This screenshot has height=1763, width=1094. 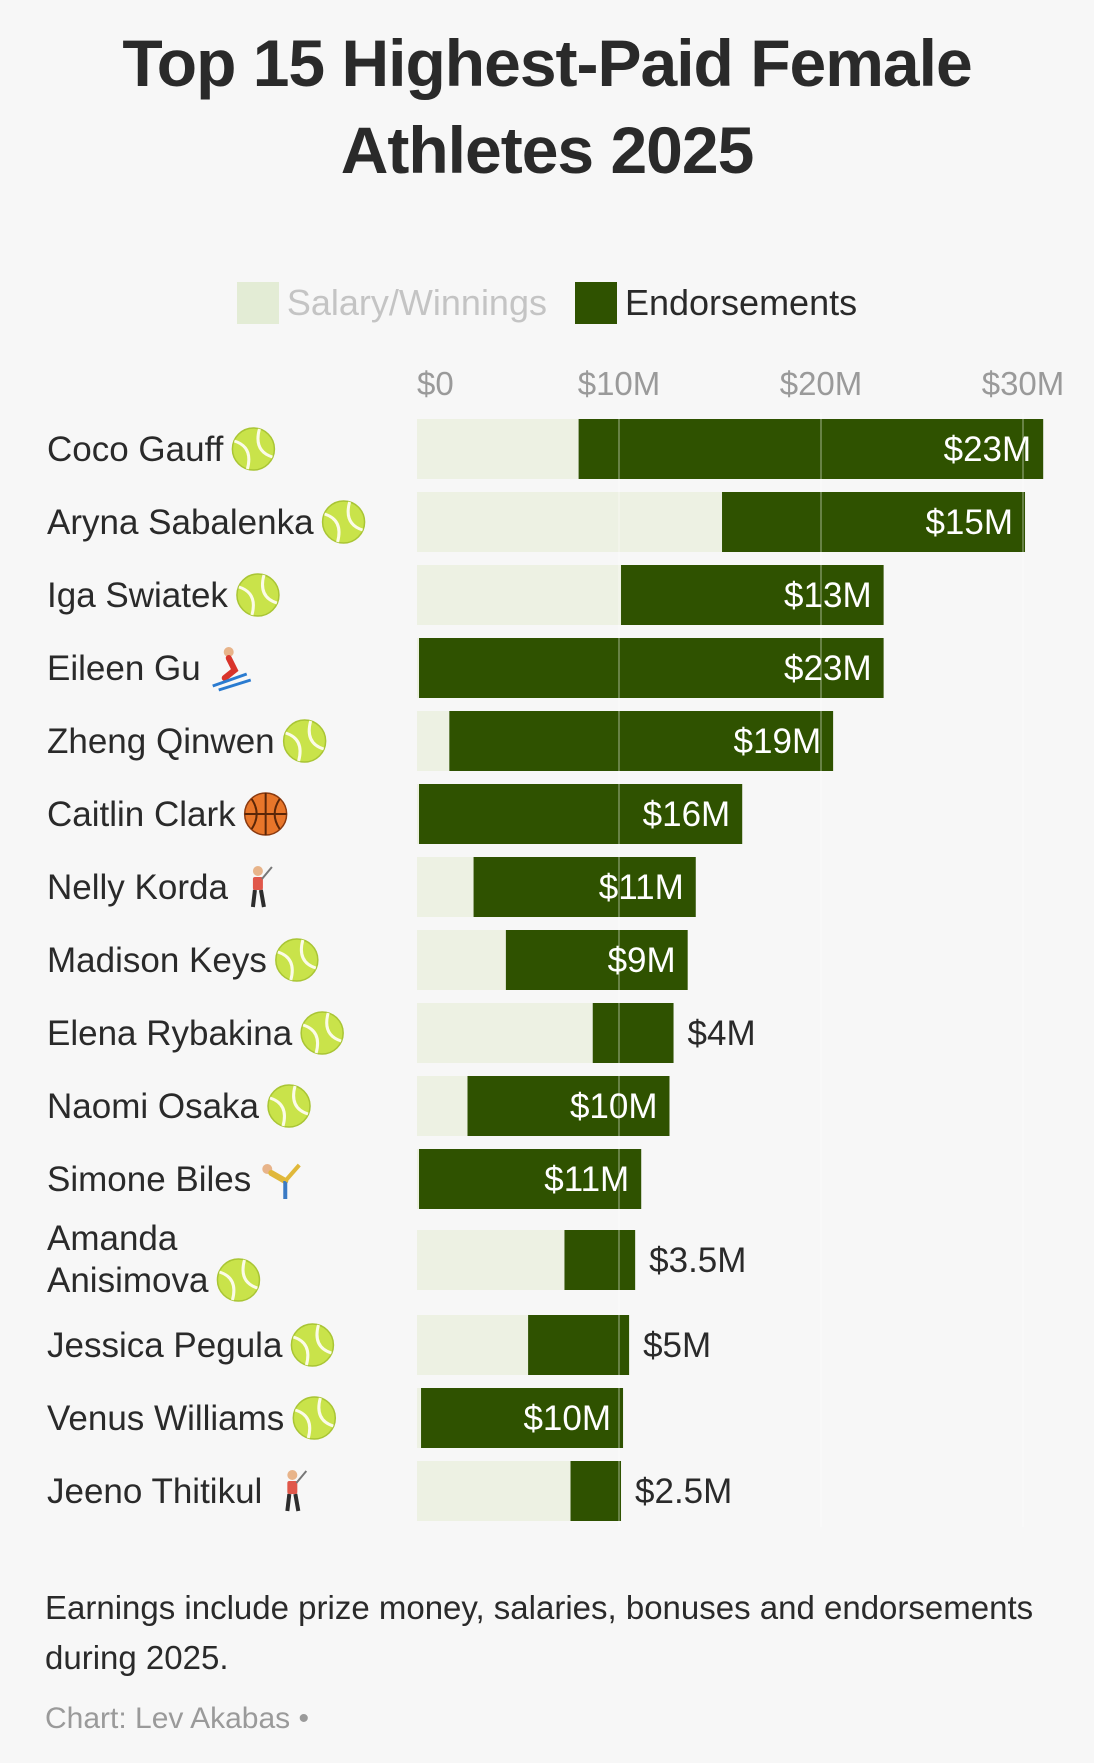 I want to click on legend-swatch-salary, so click(x=257, y=303).